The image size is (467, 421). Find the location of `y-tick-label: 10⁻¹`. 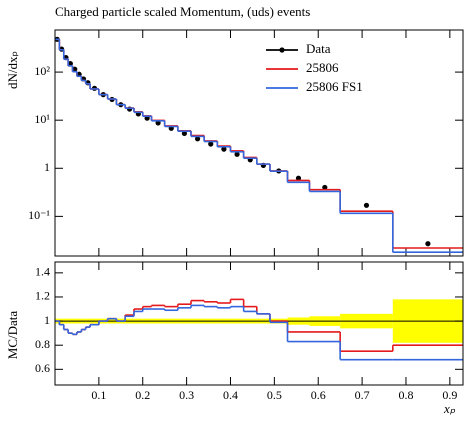

y-tick-label: 10⁻¹ is located at coordinates (39, 215).